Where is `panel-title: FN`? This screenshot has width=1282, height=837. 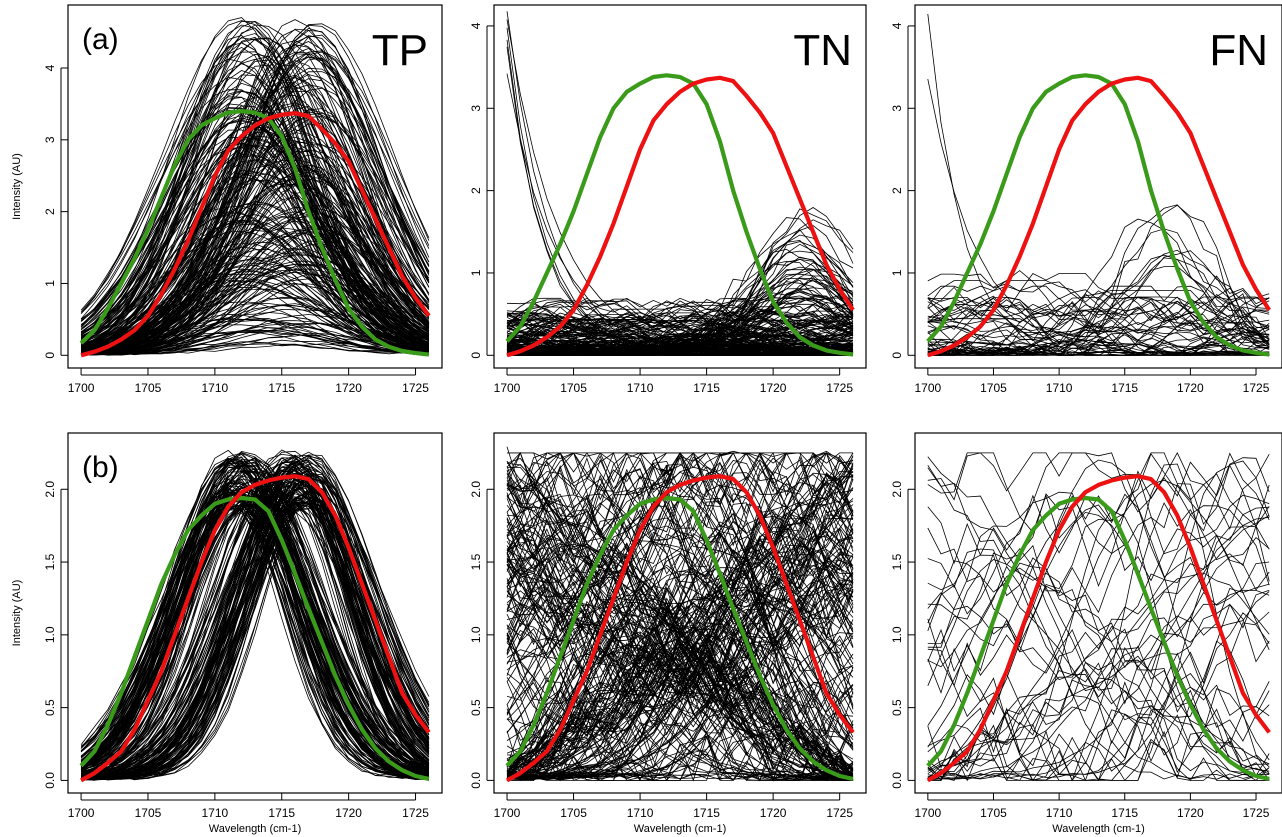 panel-title: FN is located at coordinates (1238, 50).